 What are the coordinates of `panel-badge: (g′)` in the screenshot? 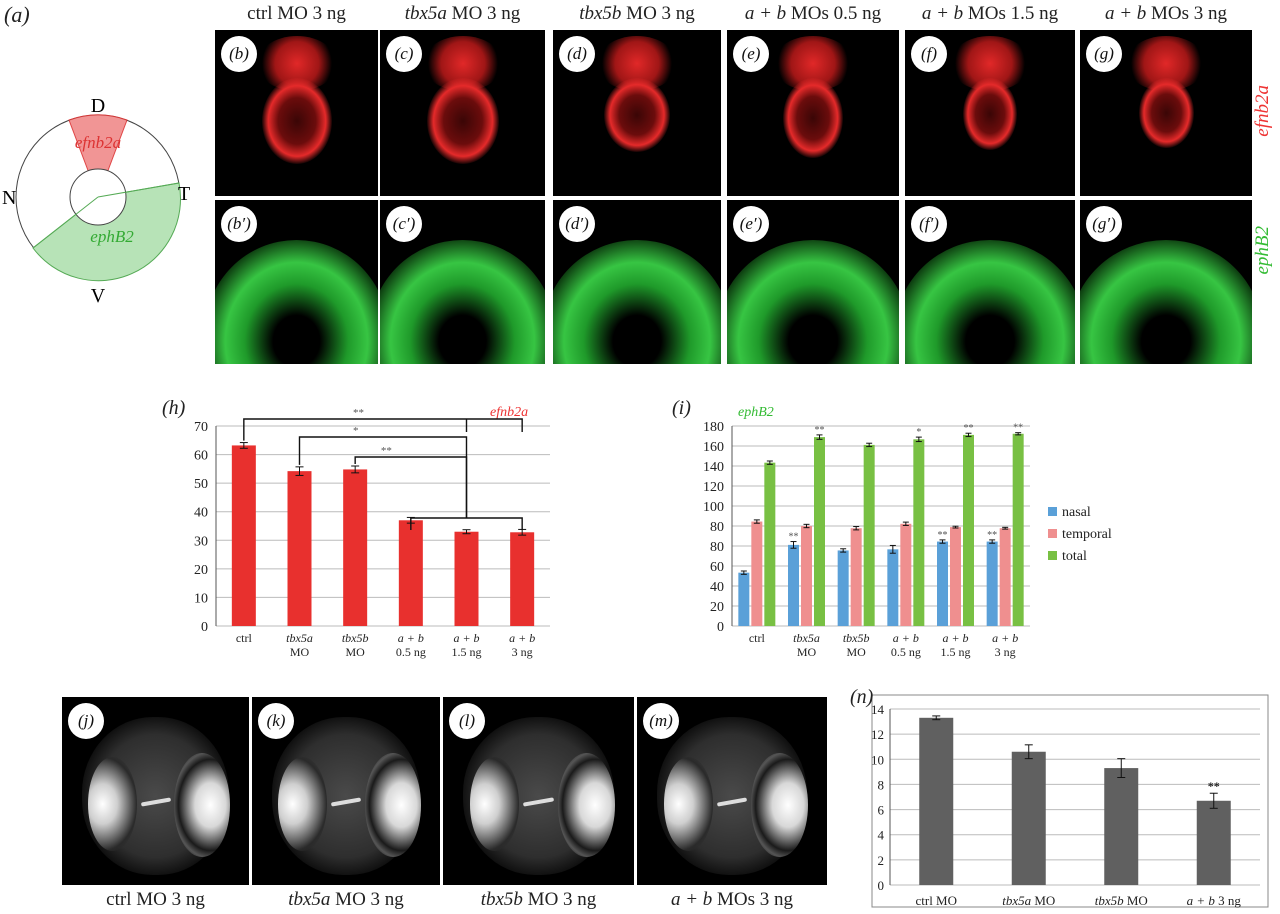 It's located at (1104, 224).